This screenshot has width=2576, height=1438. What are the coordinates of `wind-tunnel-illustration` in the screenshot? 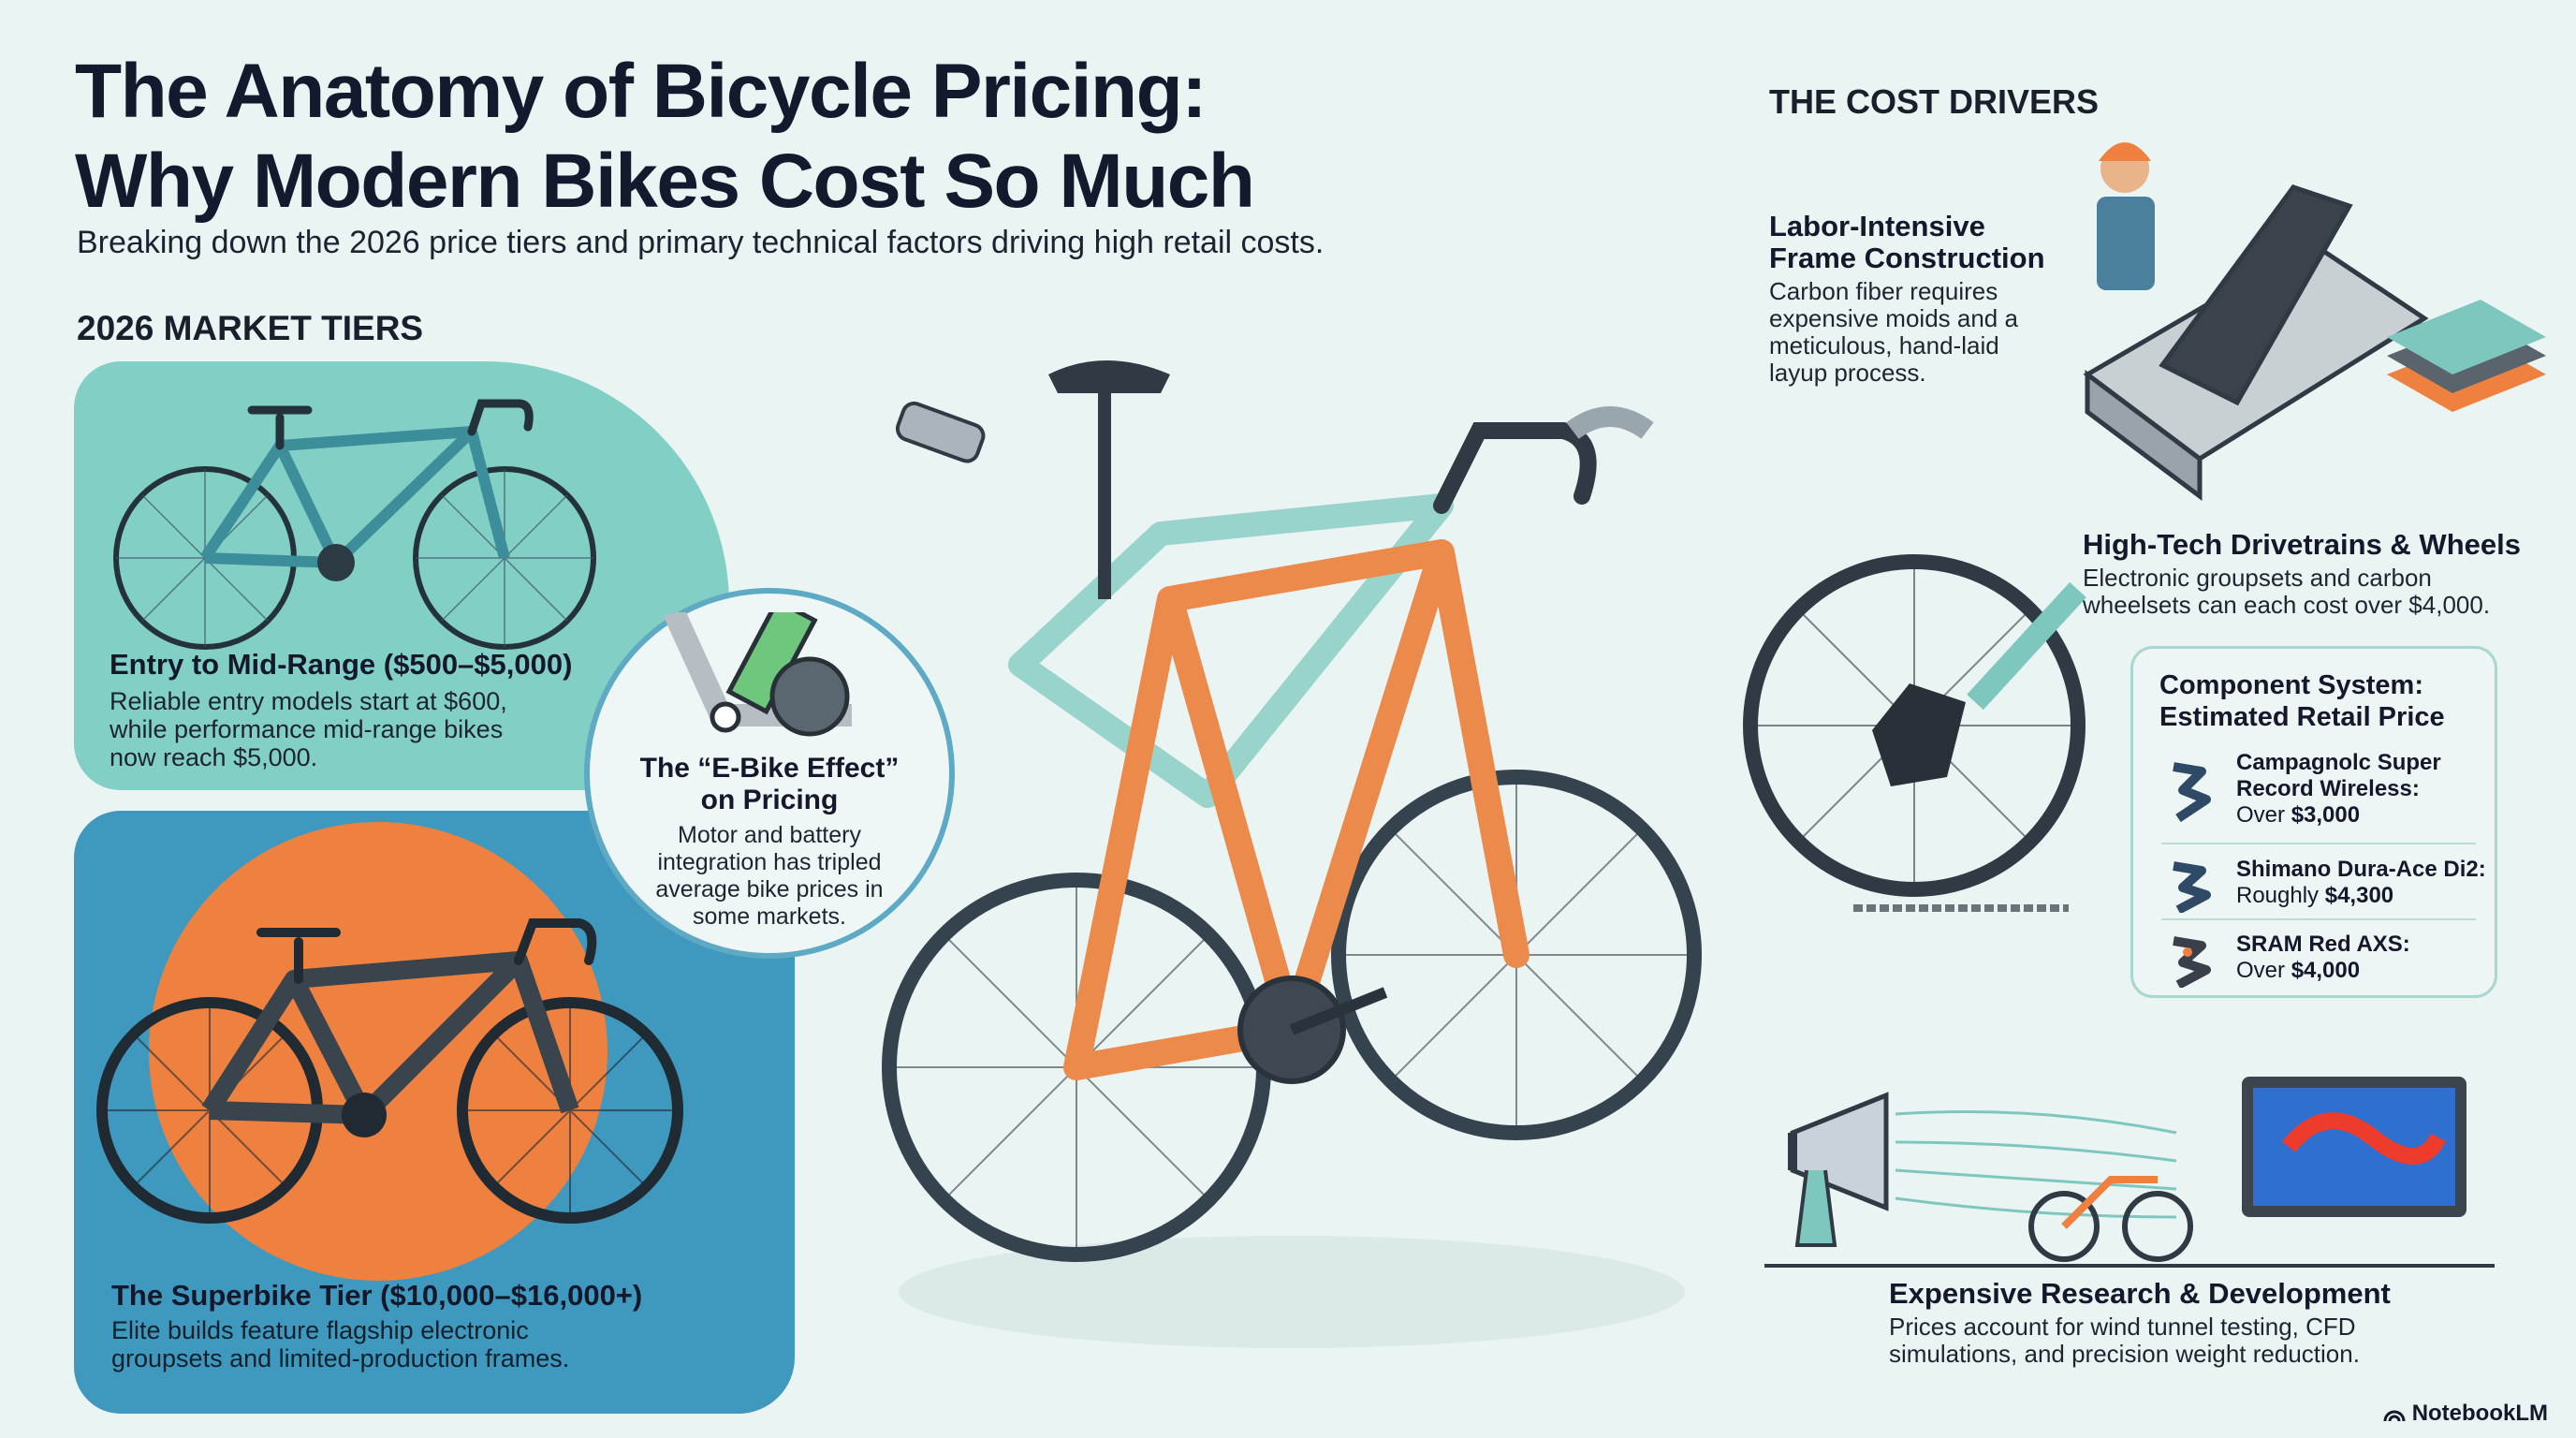 It's located at (2129, 1172).